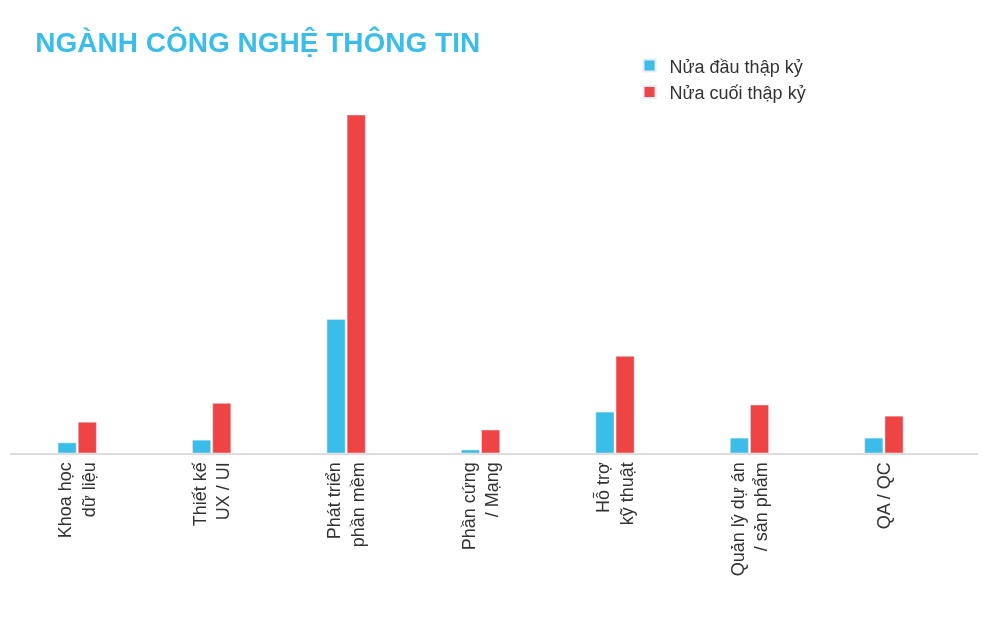 This screenshot has width=1008, height=638. Describe the element at coordinates (737, 93) in the screenshot. I see `legend-label: Nửa cuối thập kỷ` at that location.